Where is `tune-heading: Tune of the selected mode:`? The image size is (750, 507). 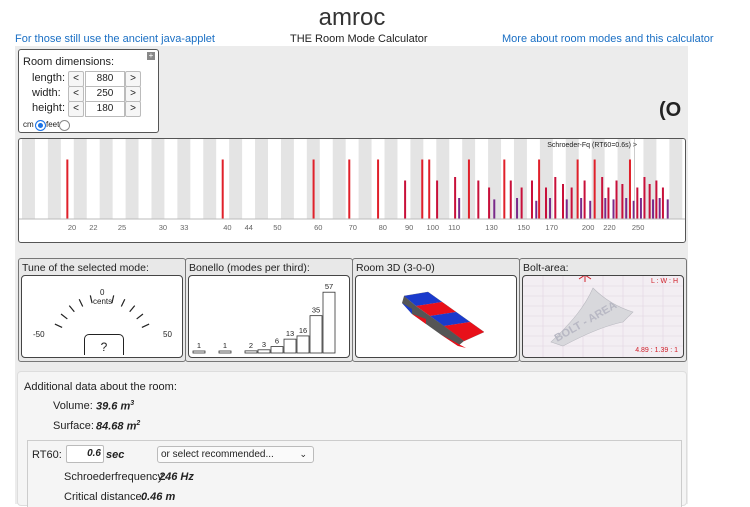
tune-heading: Tune of the selected mode: is located at coordinates (85, 268).